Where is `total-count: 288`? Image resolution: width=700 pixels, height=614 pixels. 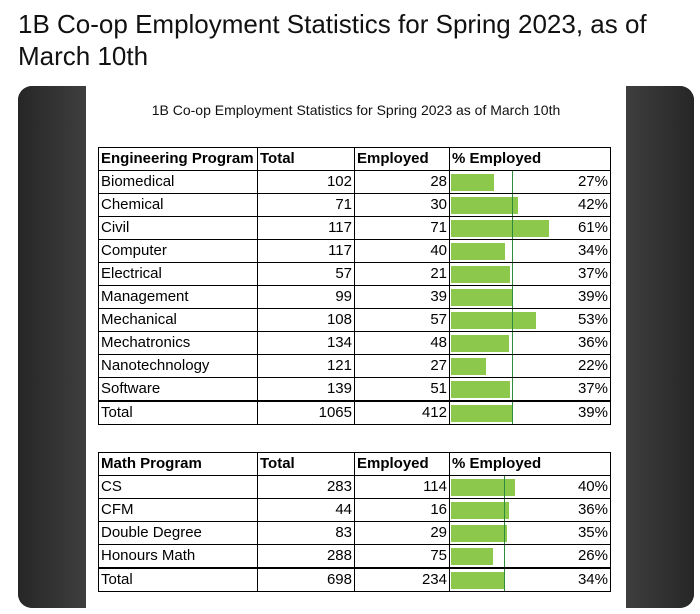 total-count: 288 is located at coordinates (306, 556).